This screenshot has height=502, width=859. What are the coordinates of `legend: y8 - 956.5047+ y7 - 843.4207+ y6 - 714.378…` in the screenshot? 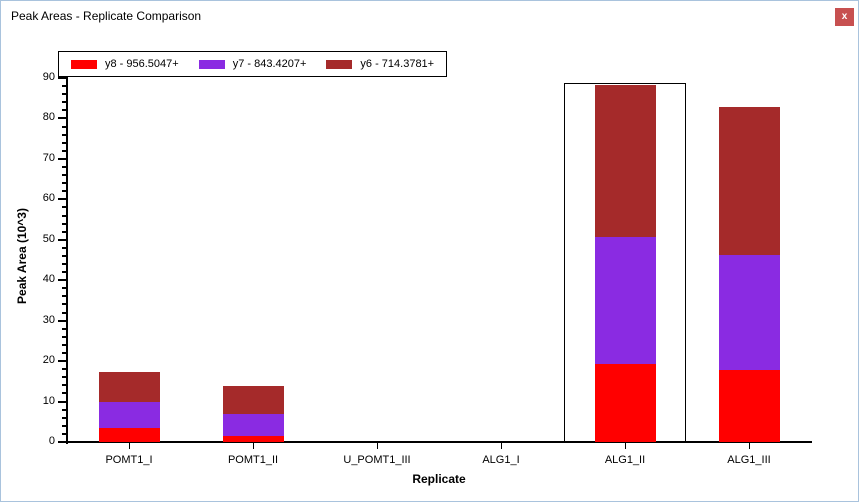 It's located at (253, 64).